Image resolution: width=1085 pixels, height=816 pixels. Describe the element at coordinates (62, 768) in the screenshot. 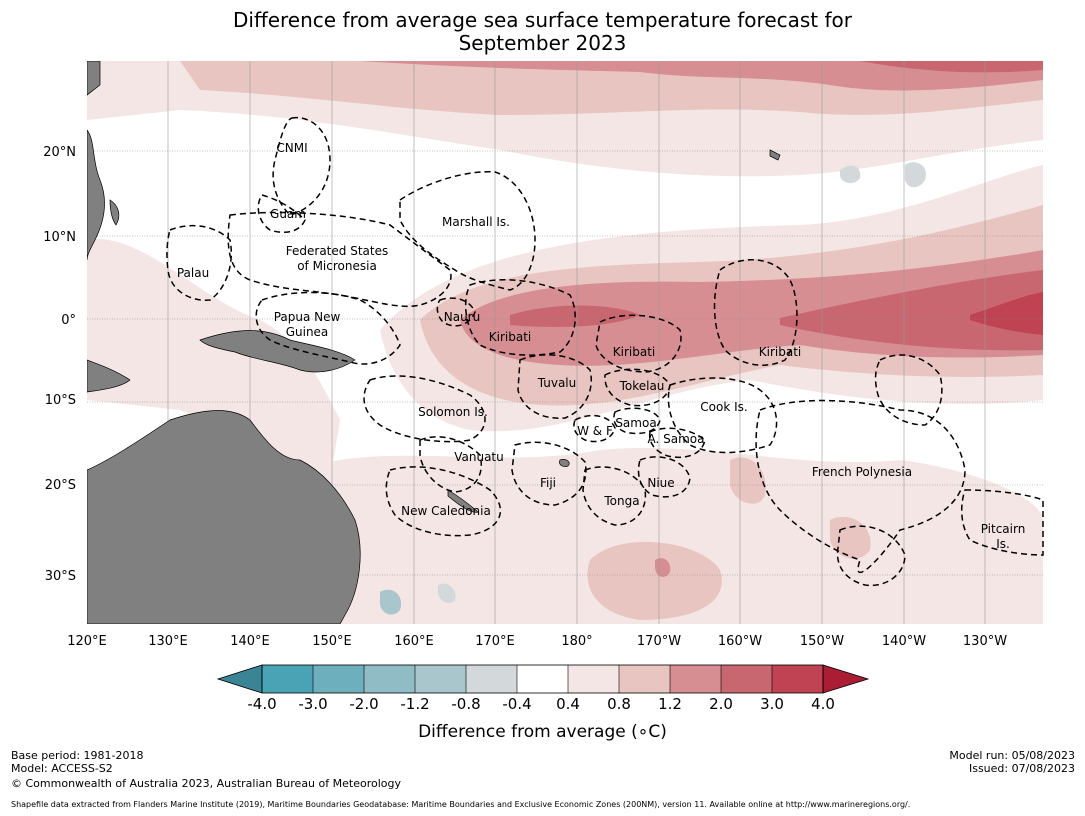

I see `model-name: Model: ACCESS-S2` at that location.